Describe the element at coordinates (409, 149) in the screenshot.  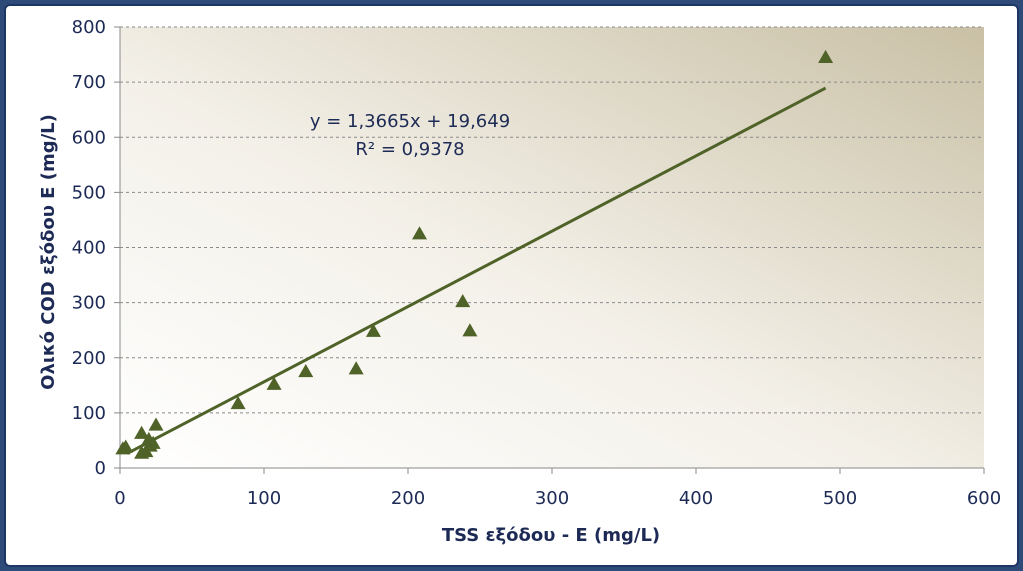
I see `trendline-r2: R² = 0,9378` at that location.